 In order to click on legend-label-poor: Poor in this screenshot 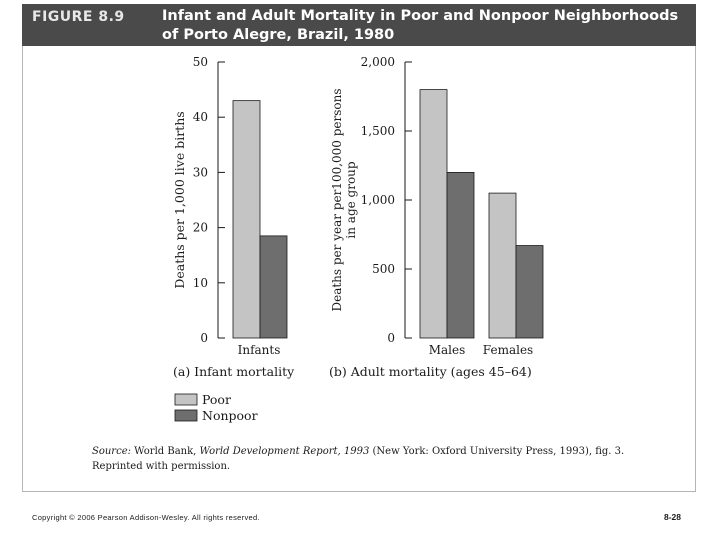, I will do `click(216, 399)`.